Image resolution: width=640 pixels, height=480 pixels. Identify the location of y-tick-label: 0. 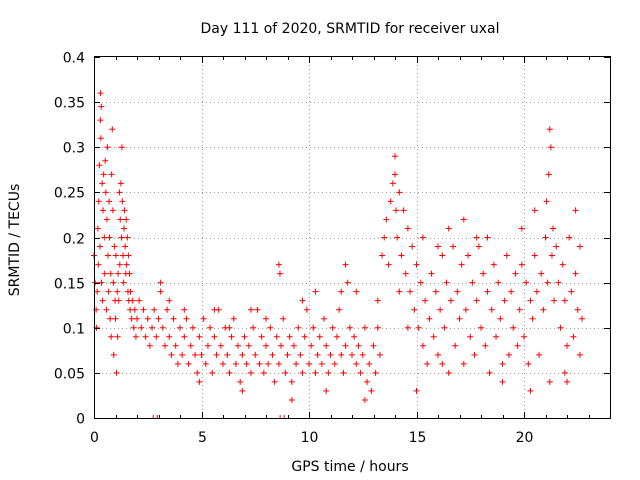
(80, 420).